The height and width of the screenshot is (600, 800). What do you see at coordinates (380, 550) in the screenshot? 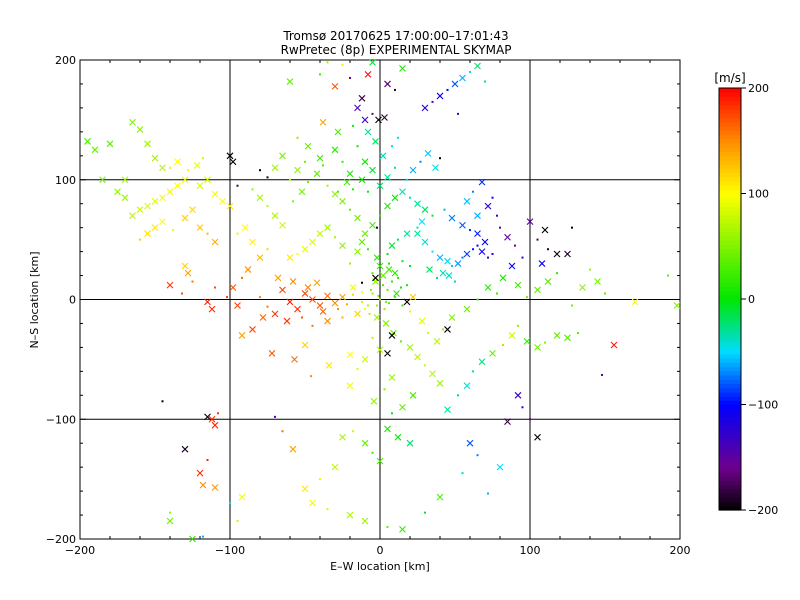
I see `x-tick-label: 0` at bounding box center [380, 550].